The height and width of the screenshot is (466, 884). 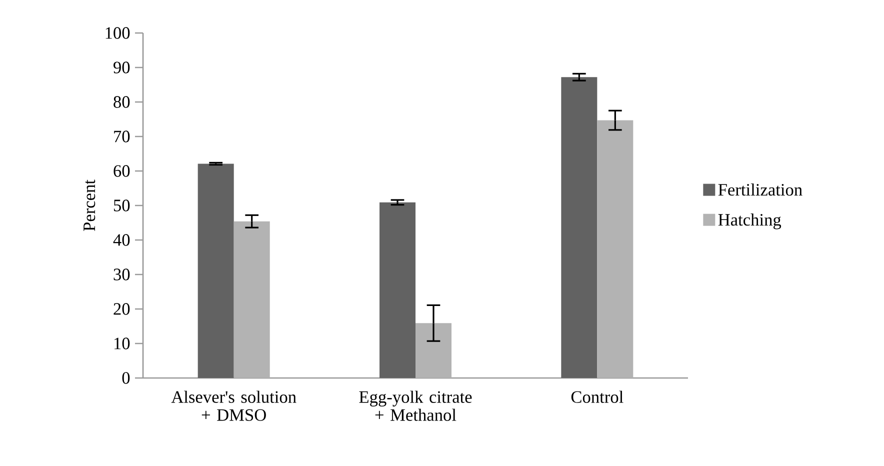 I want to click on y-axis-title: Percent, so click(x=90, y=205).